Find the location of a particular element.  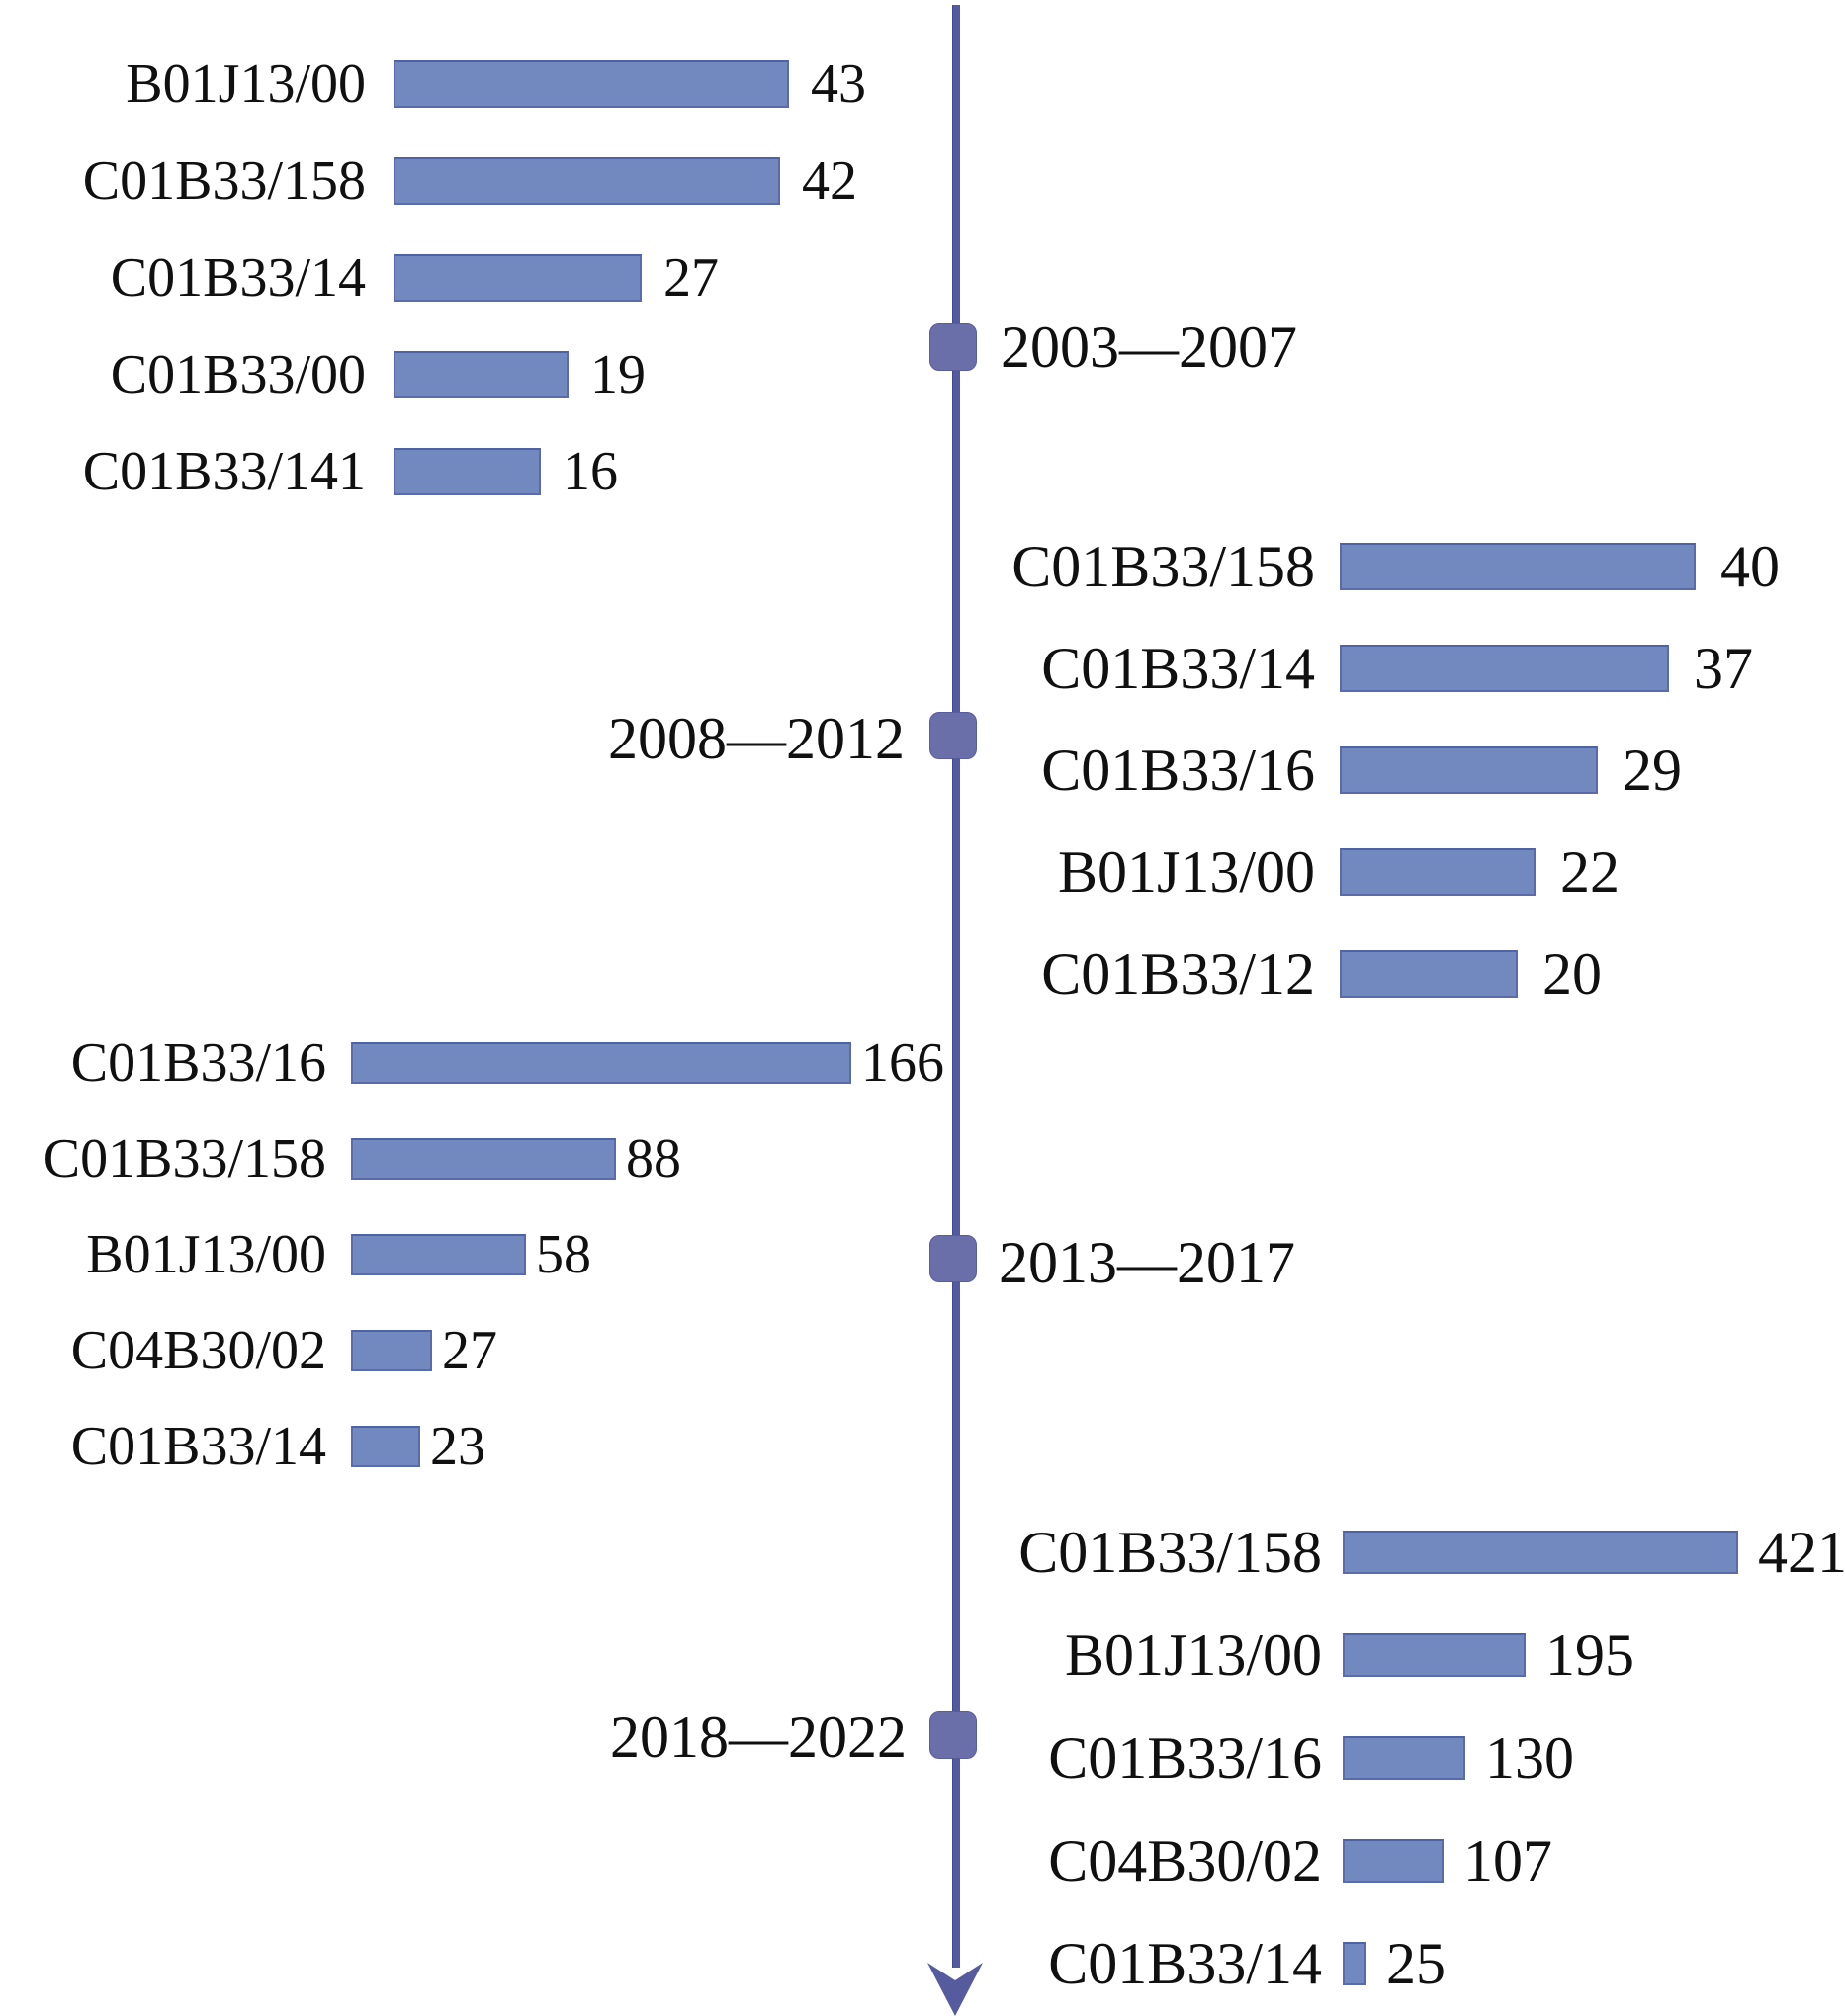

bar-value-label: 37 is located at coordinates (1724, 668).